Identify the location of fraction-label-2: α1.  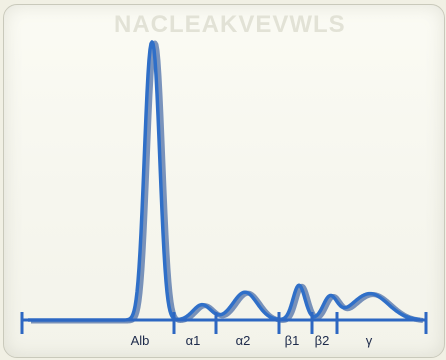
(193, 340).